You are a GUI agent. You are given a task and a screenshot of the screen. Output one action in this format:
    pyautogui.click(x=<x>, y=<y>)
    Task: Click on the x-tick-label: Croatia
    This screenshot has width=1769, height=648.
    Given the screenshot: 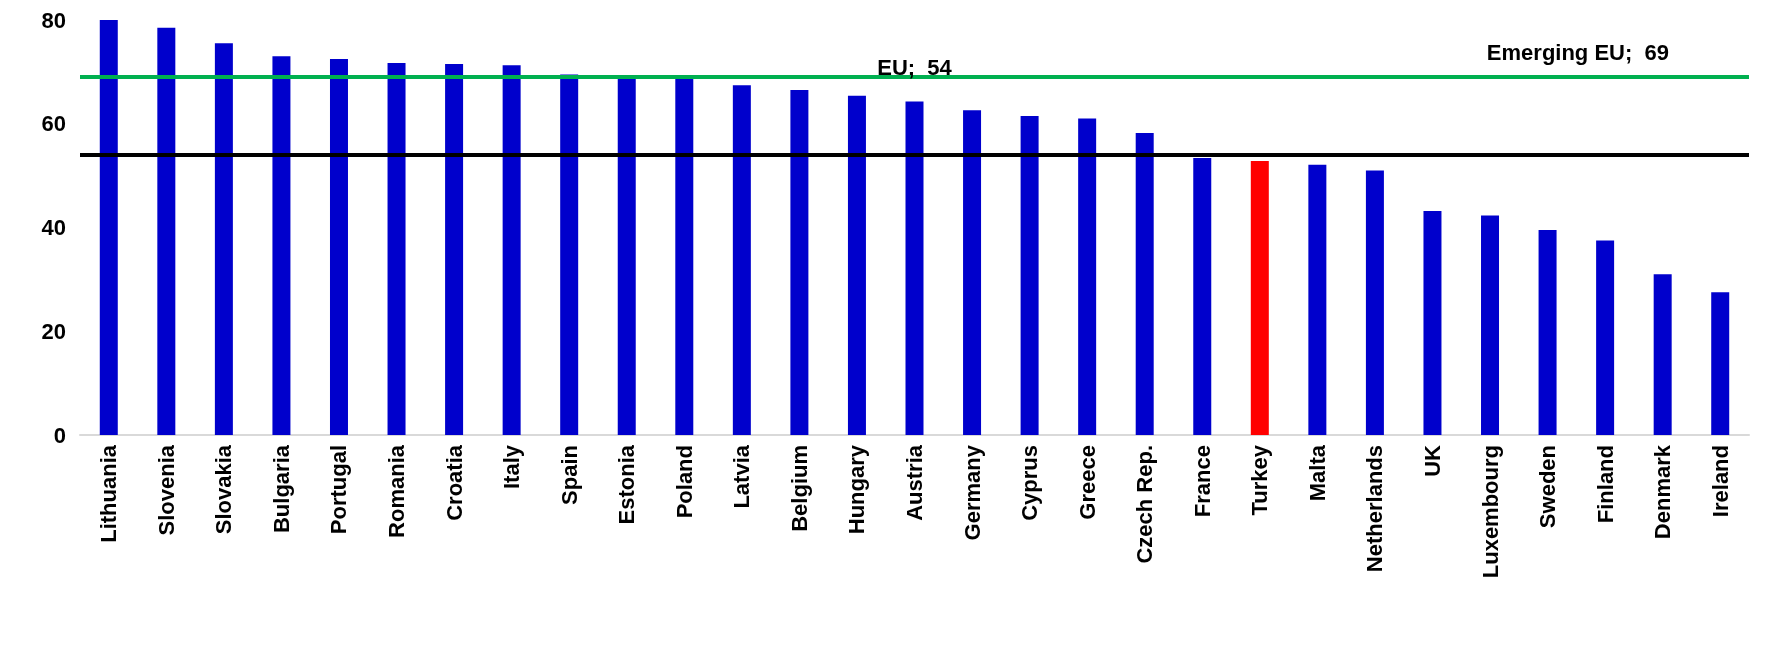 What is the action you would take?
    pyautogui.click(x=454, y=482)
    